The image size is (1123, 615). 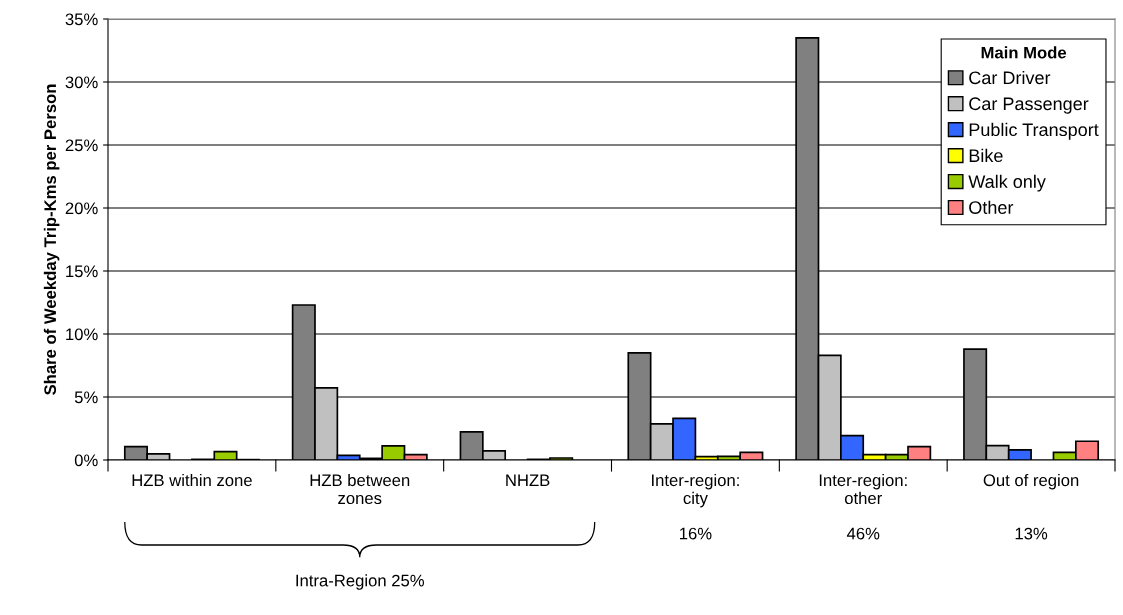 What do you see at coordinates (1031, 533) in the screenshot?
I see `text: 13%` at bounding box center [1031, 533].